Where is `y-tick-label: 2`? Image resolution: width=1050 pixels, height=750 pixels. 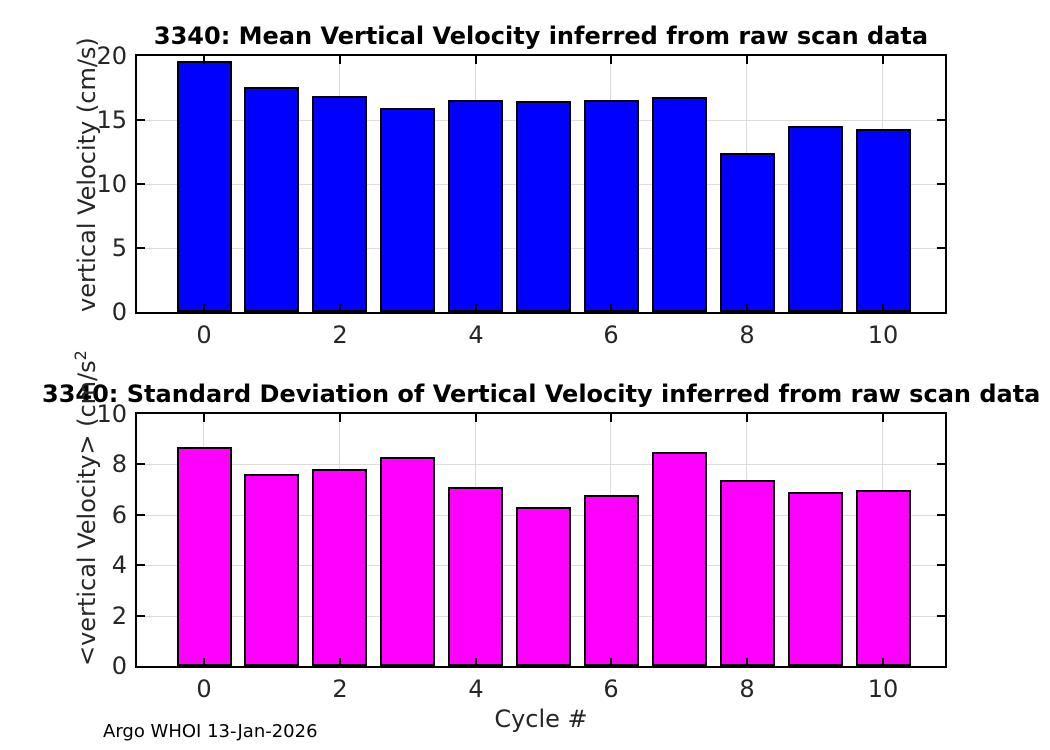 y-tick-label: 2 is located at coordinates (119, 616).